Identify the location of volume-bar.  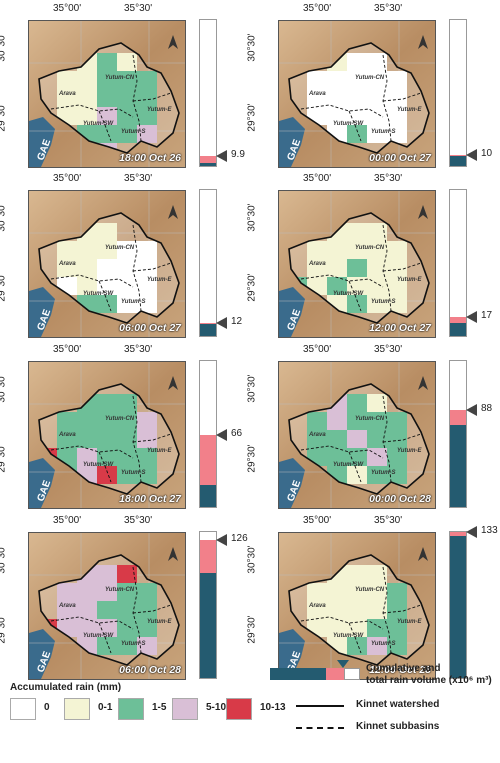
(208, 93).